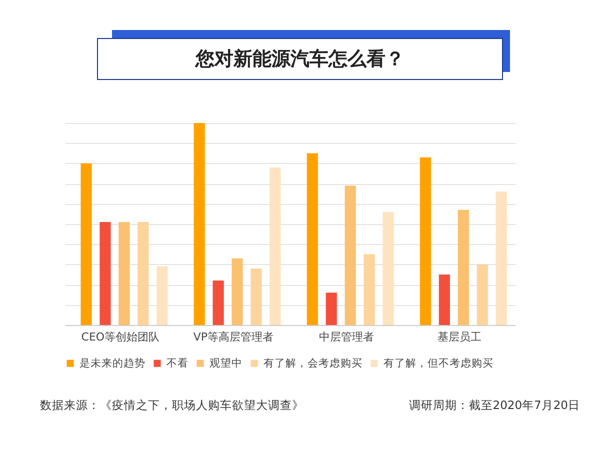 The image size is (600, 459). What do you see at coordinates (300, 59) in the screenshot?
I see `chart-title: 您对新能源汽车怎么看？` at bounding box center [300, 59].